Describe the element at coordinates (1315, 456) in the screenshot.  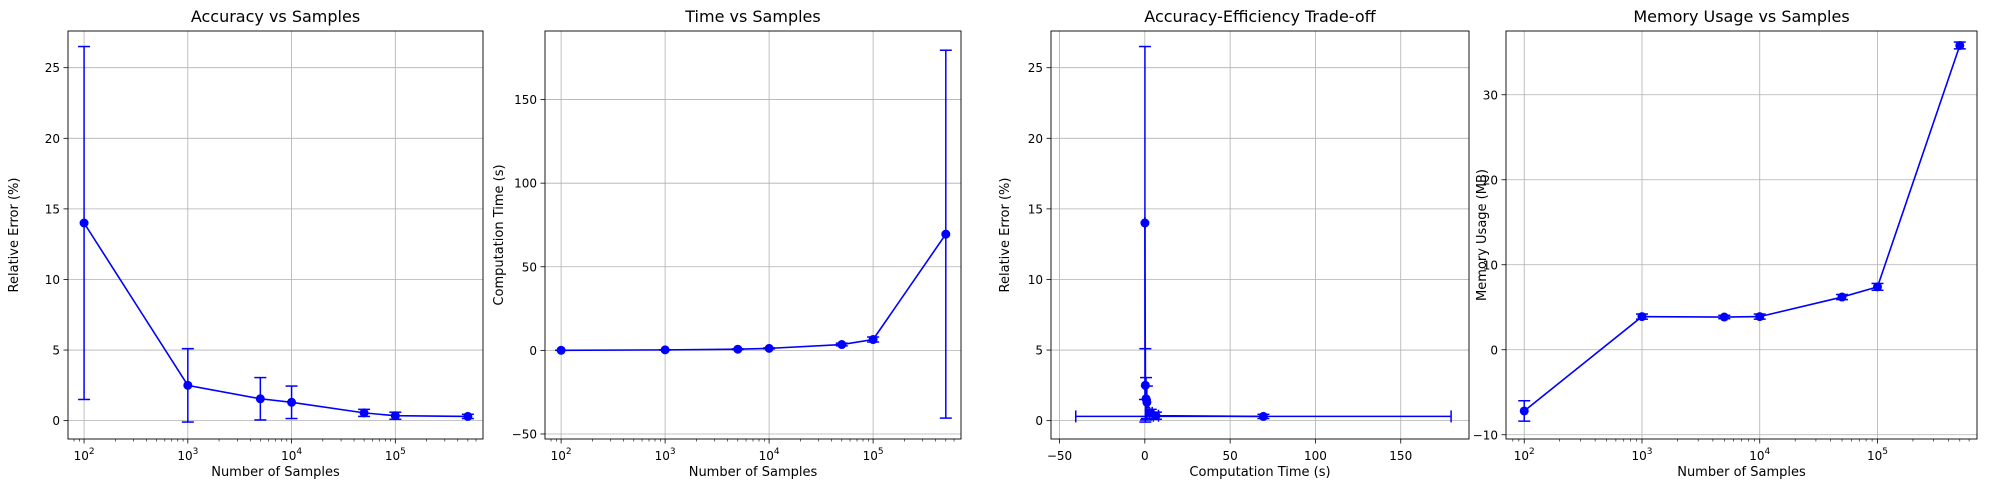
I see `x-tick-label: 100` at that location.